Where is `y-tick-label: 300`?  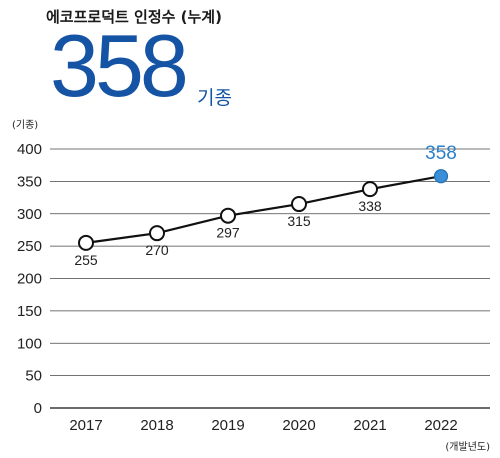 y-tick-label: 300 is located at coordinates (29, 214).